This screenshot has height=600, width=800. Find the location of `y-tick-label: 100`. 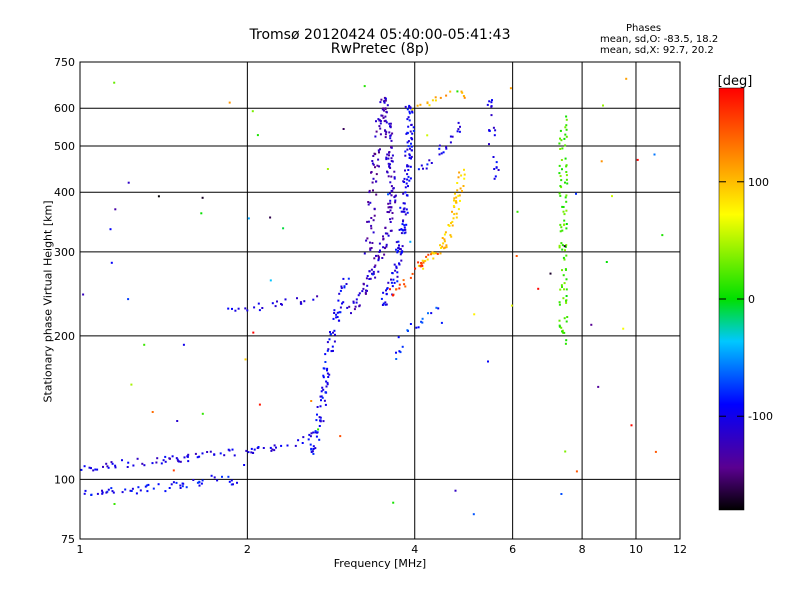

y-tick-label: 100 is located at coordinates (64, 479).